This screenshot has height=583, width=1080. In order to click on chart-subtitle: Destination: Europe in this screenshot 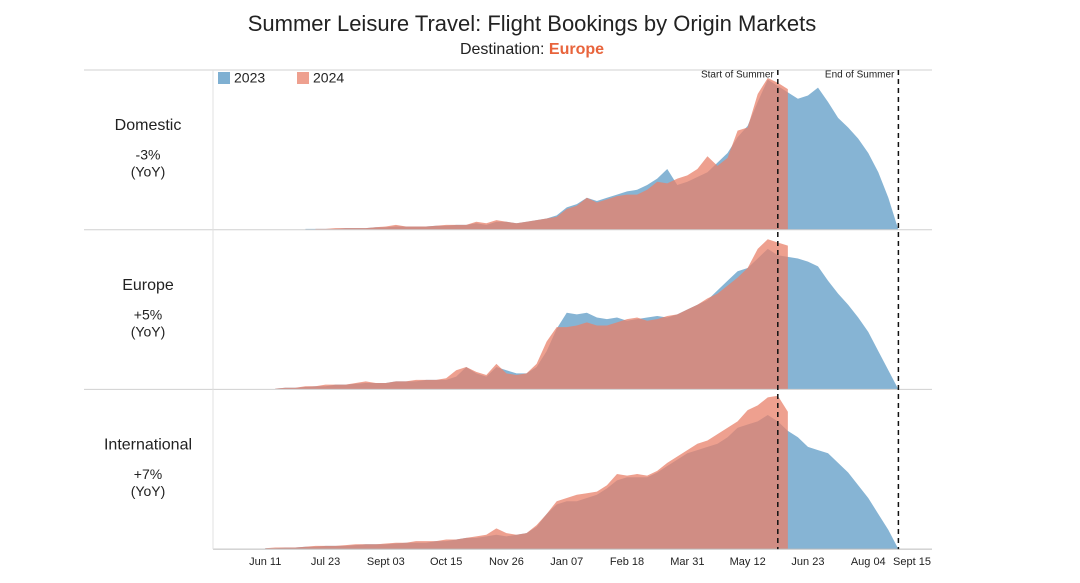, I will do `click(532, 49)`.